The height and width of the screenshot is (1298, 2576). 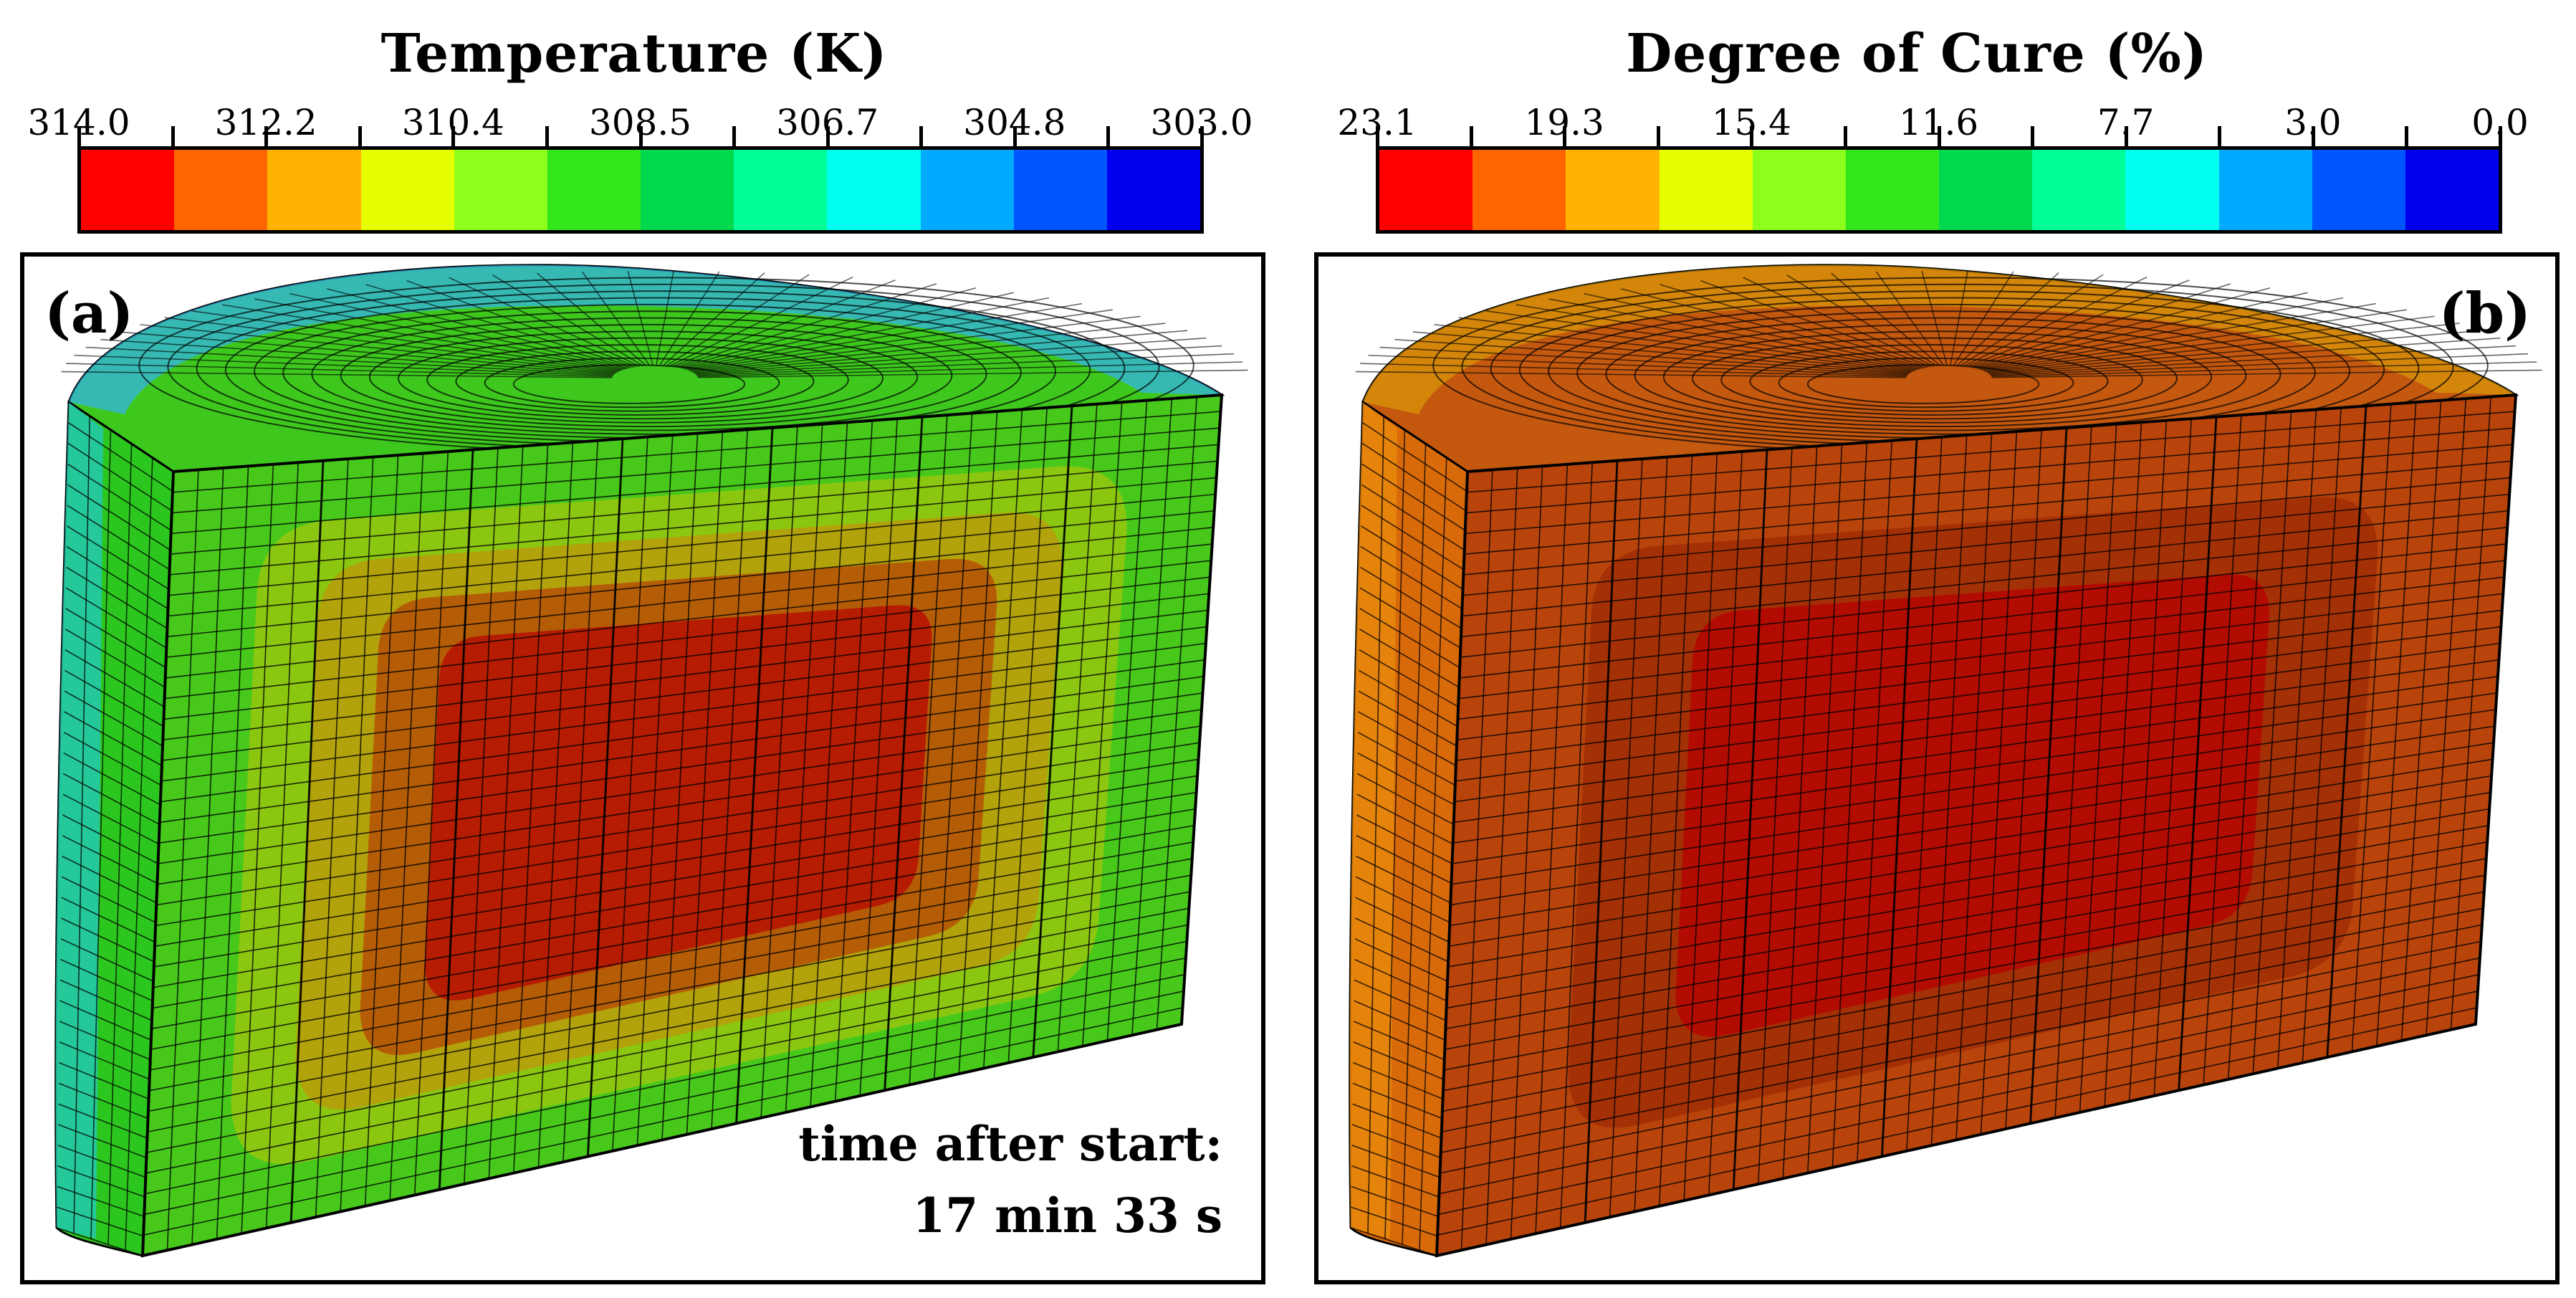 I want to click on panel-a-label: (a), so click(x=89, y=313).